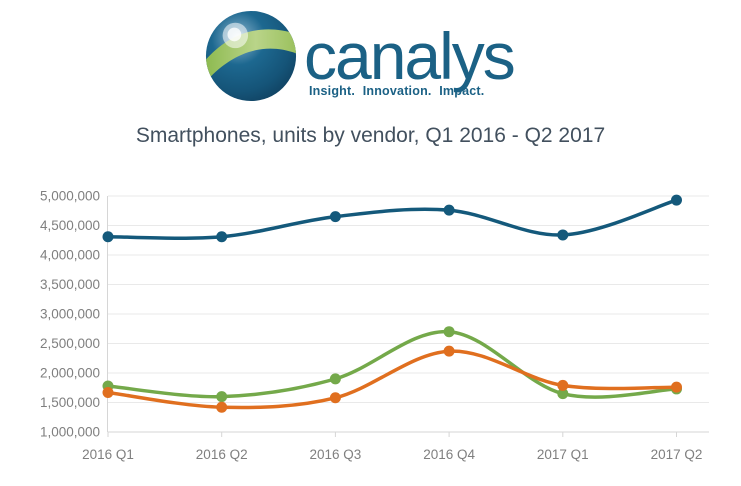  I want to click on series-line-green, so click(392, 364).